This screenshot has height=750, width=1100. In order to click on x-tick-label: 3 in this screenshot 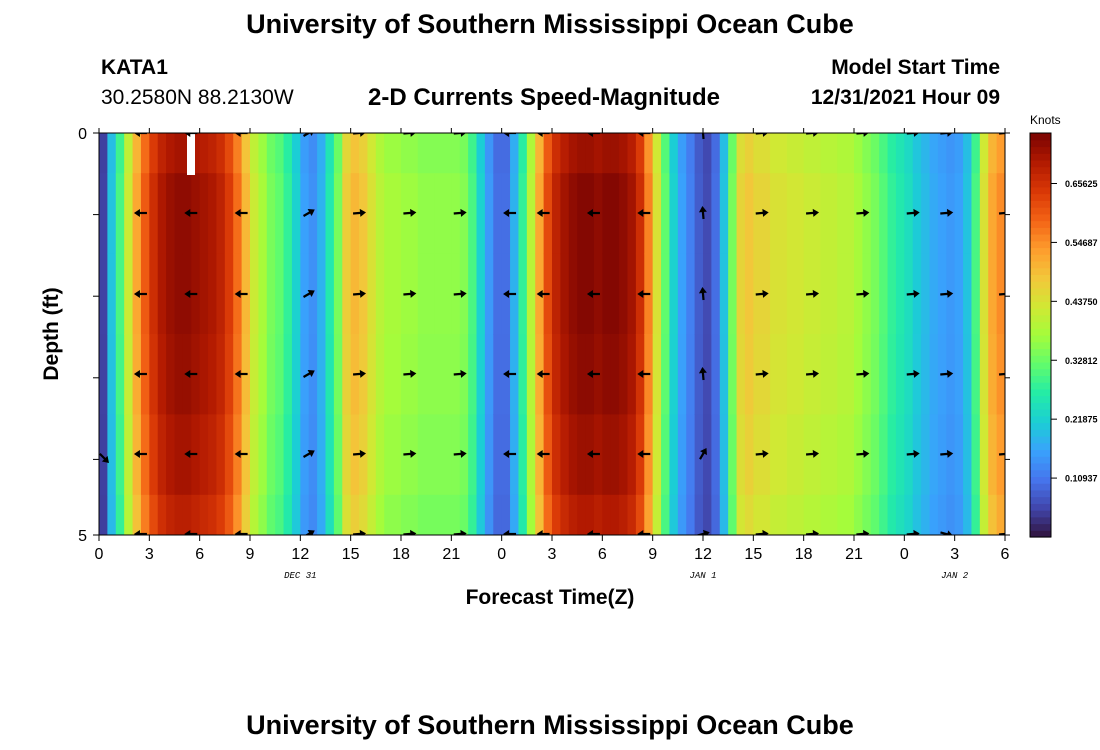, I will do `click(954, 554)`.